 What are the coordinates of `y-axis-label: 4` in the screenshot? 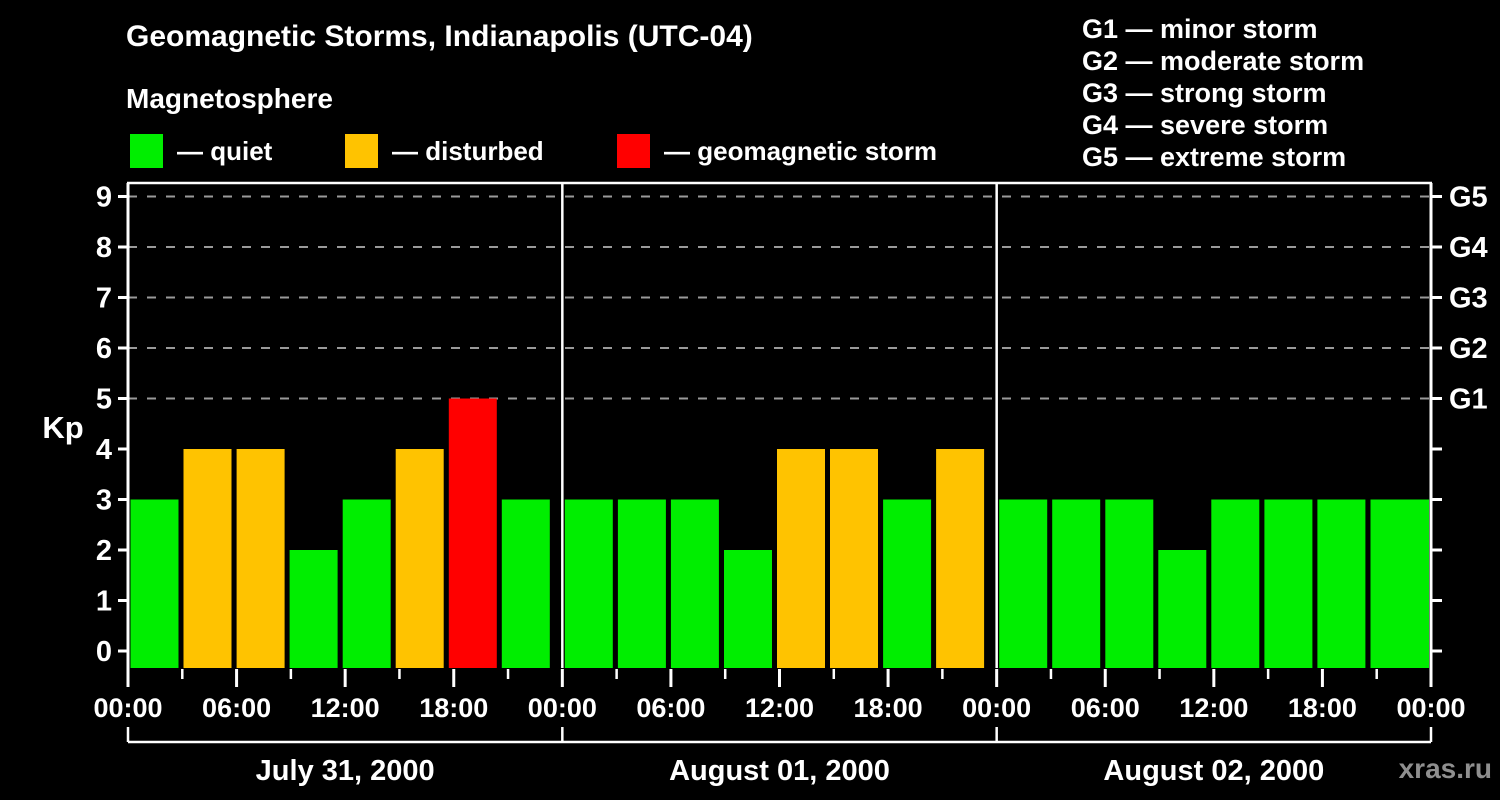 It's located at (104, 450).